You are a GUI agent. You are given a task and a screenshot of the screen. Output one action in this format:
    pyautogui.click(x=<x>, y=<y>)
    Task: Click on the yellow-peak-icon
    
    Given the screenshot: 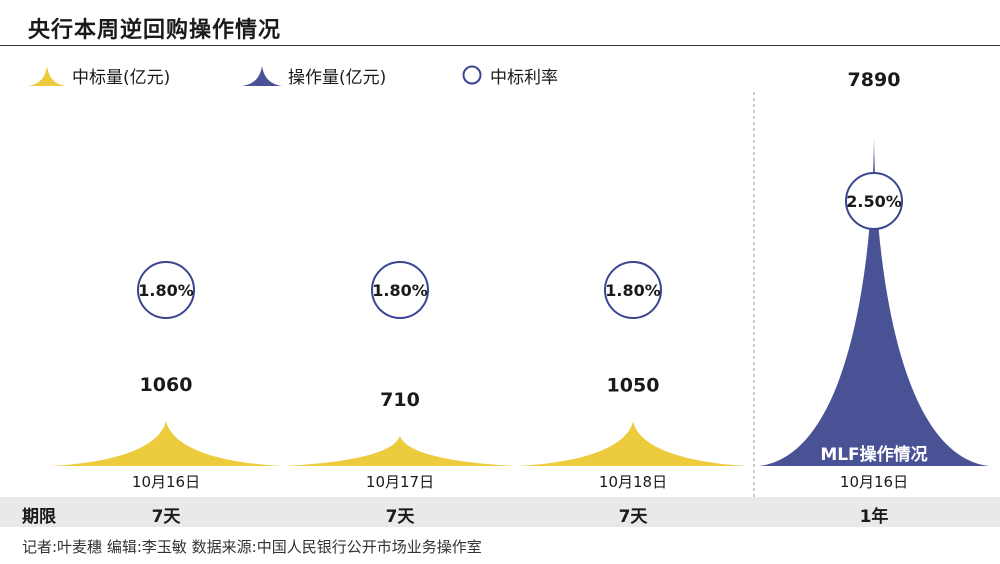 What is the action you would take?
    pyautogui.click(x=47, y=76)
    